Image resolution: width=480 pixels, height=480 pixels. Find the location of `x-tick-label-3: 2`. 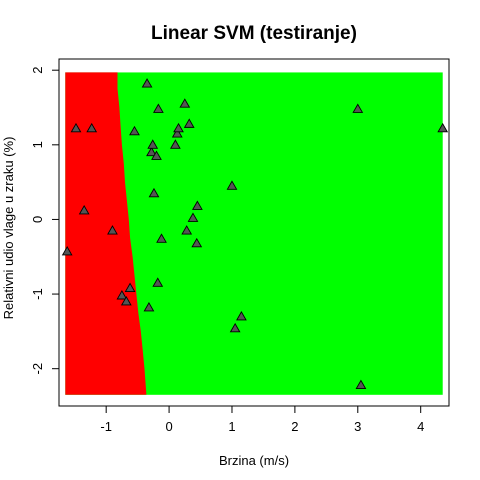

x-tick-label-3: 2 is located at coordinates (294, 426).